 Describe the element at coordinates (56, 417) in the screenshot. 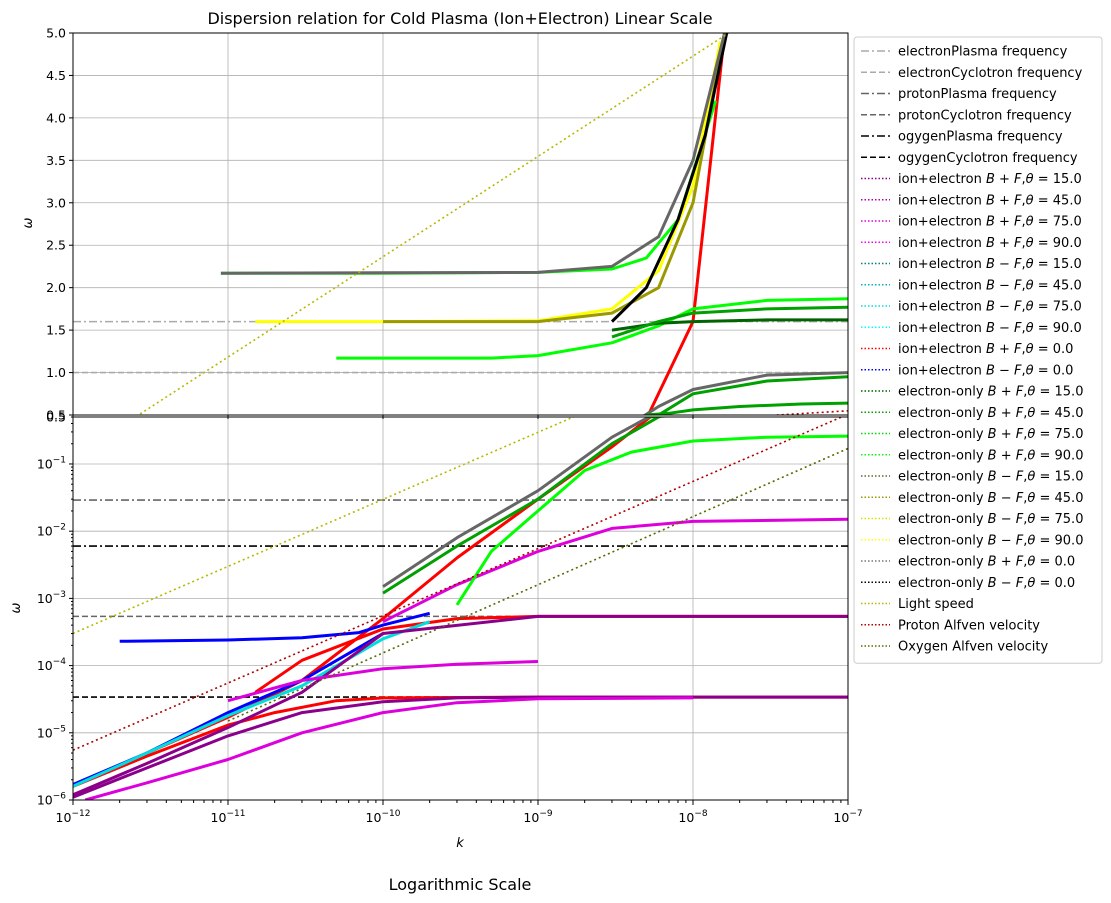

I see `y-tick-label-bottom: 0.5` at that location.